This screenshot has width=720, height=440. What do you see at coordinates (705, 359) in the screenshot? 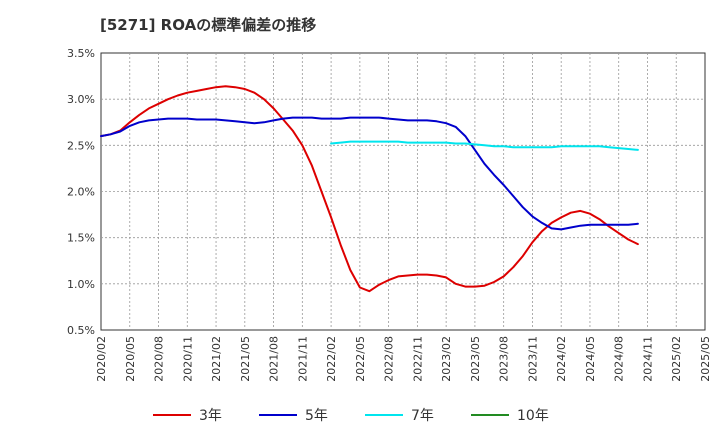
I see `x-tick-label: 2025/05` at bounding box center [705, 359].